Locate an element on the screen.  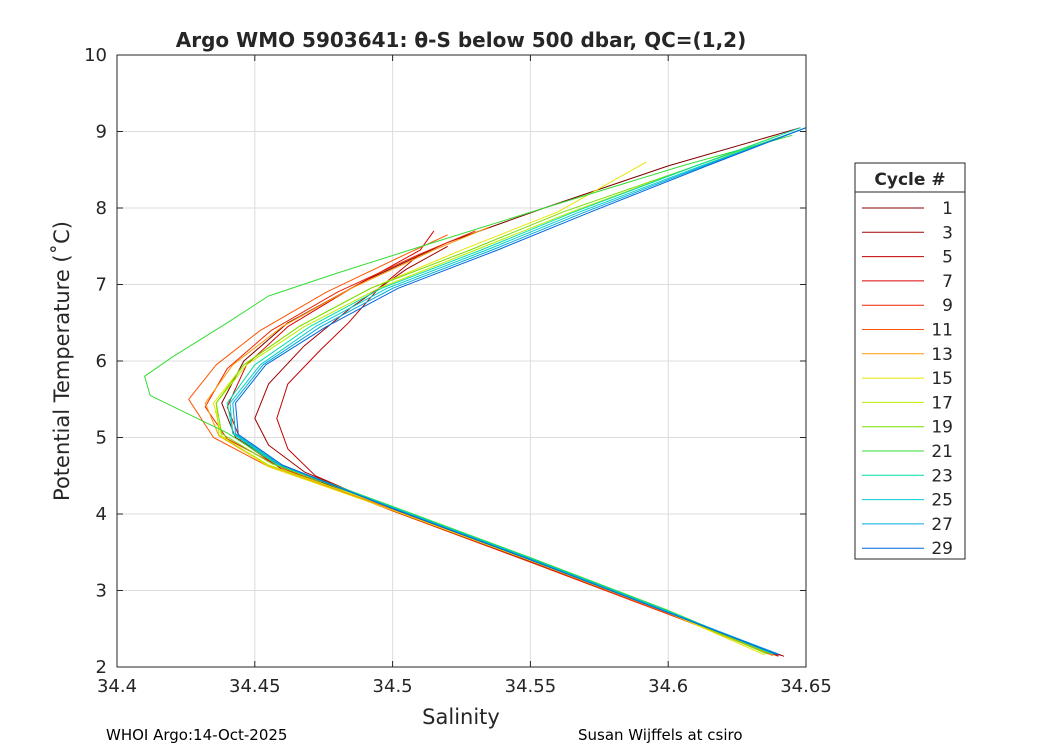
y-tick-label: 7 is located at coordinates (101, 285).